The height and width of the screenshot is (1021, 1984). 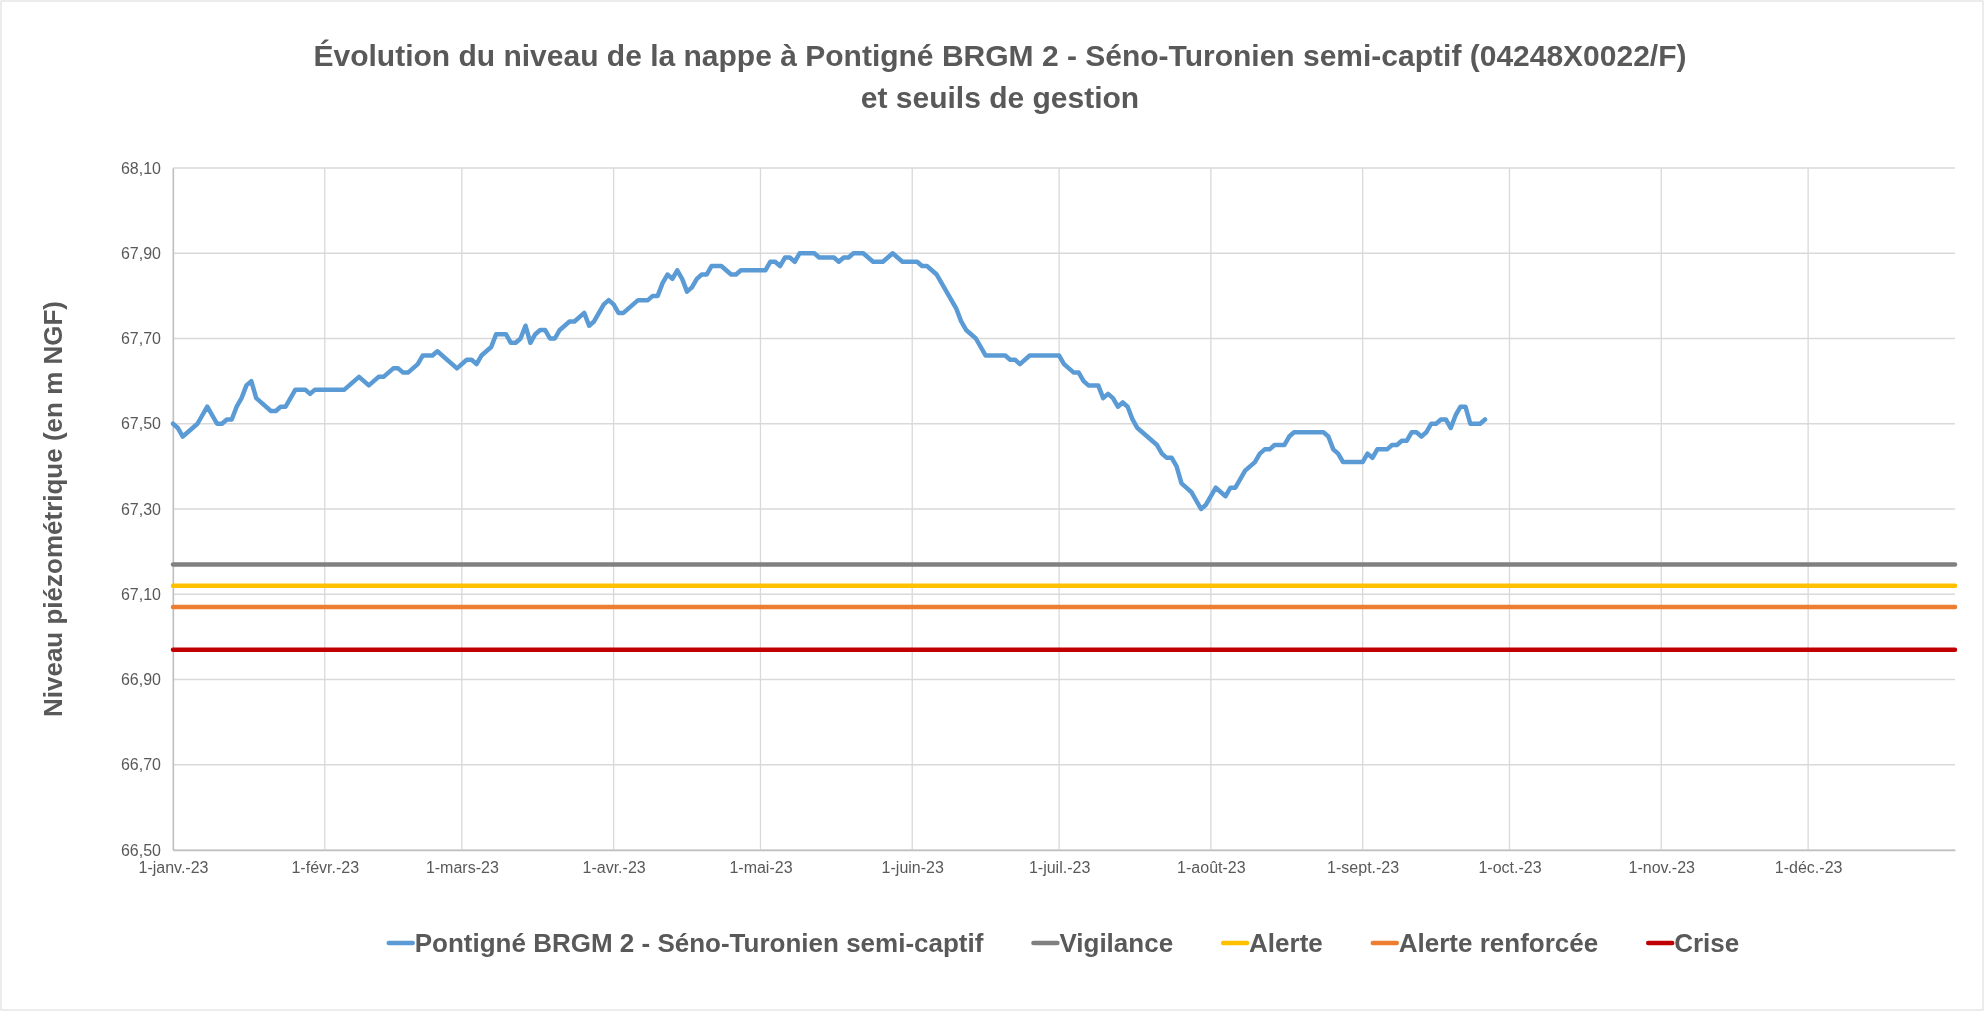 What do you see at coordinates (699, 943) in the screenshot?
I see `legend-label: Pontigné BRGM 2 - Séno-Turonien semi-captif` at bounding box center [699, 943].